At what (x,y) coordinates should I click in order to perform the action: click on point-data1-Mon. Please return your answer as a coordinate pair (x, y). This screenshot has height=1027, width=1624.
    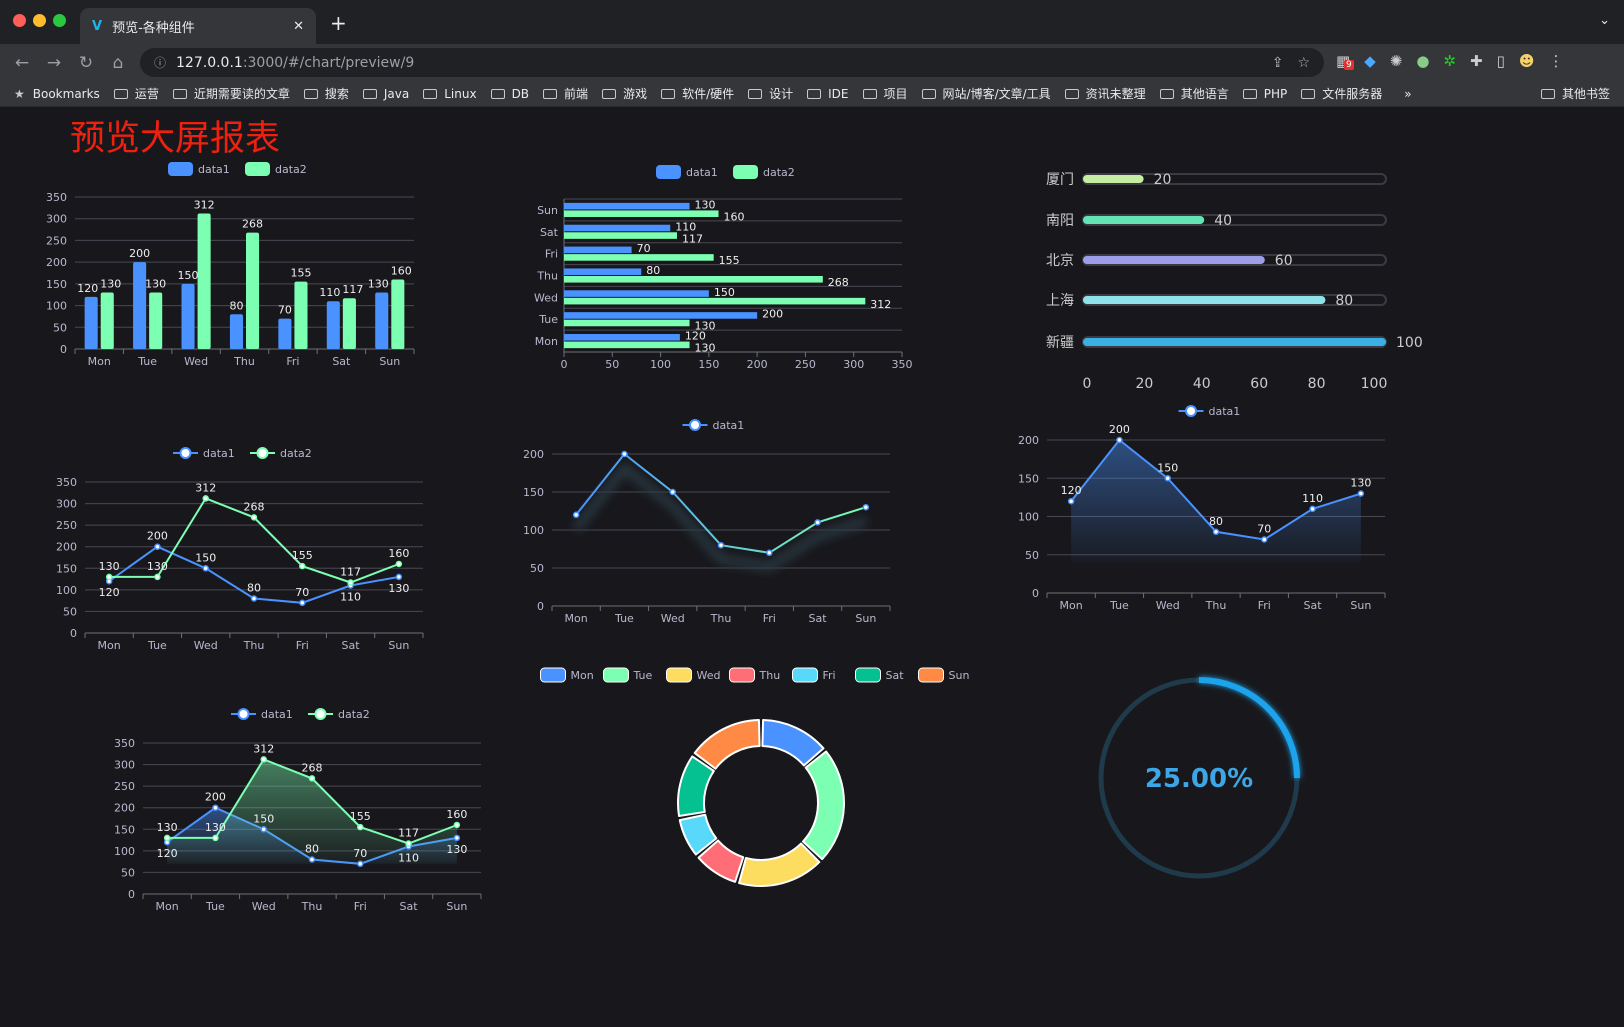
    Looking at the image, I should click on (1071, 501).